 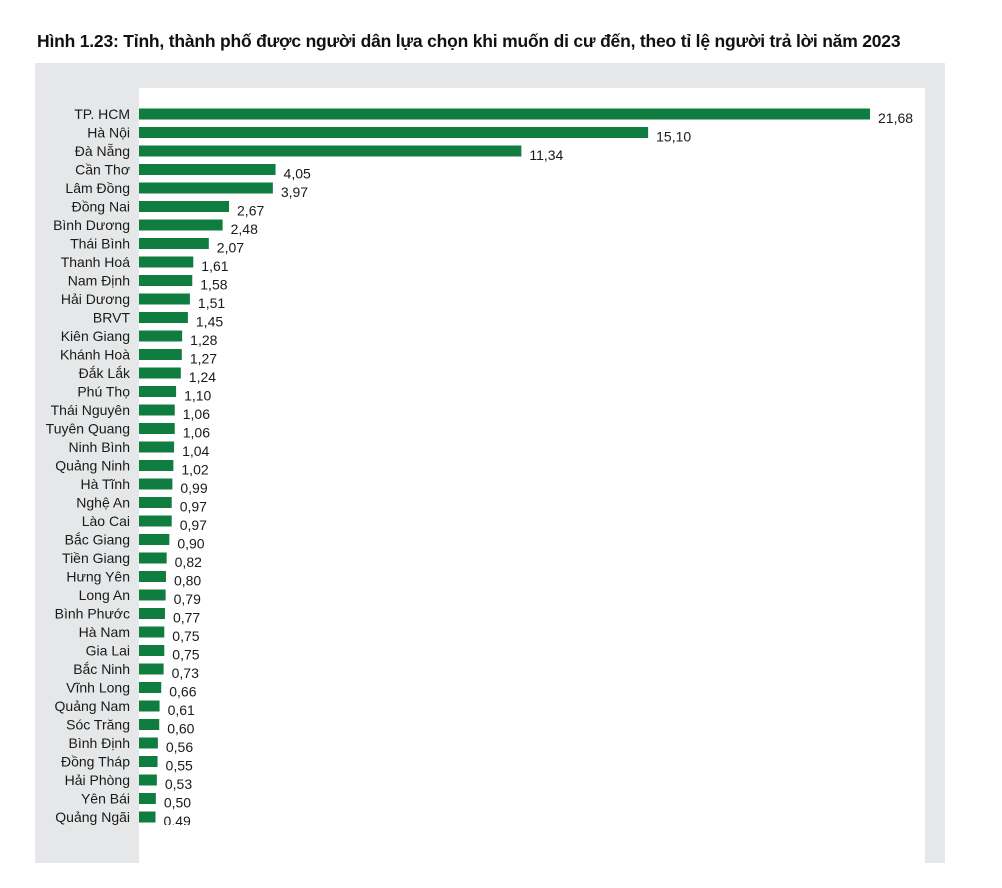 I want to click on category-label: Đà Nẵng, so click(x=102, y=151).